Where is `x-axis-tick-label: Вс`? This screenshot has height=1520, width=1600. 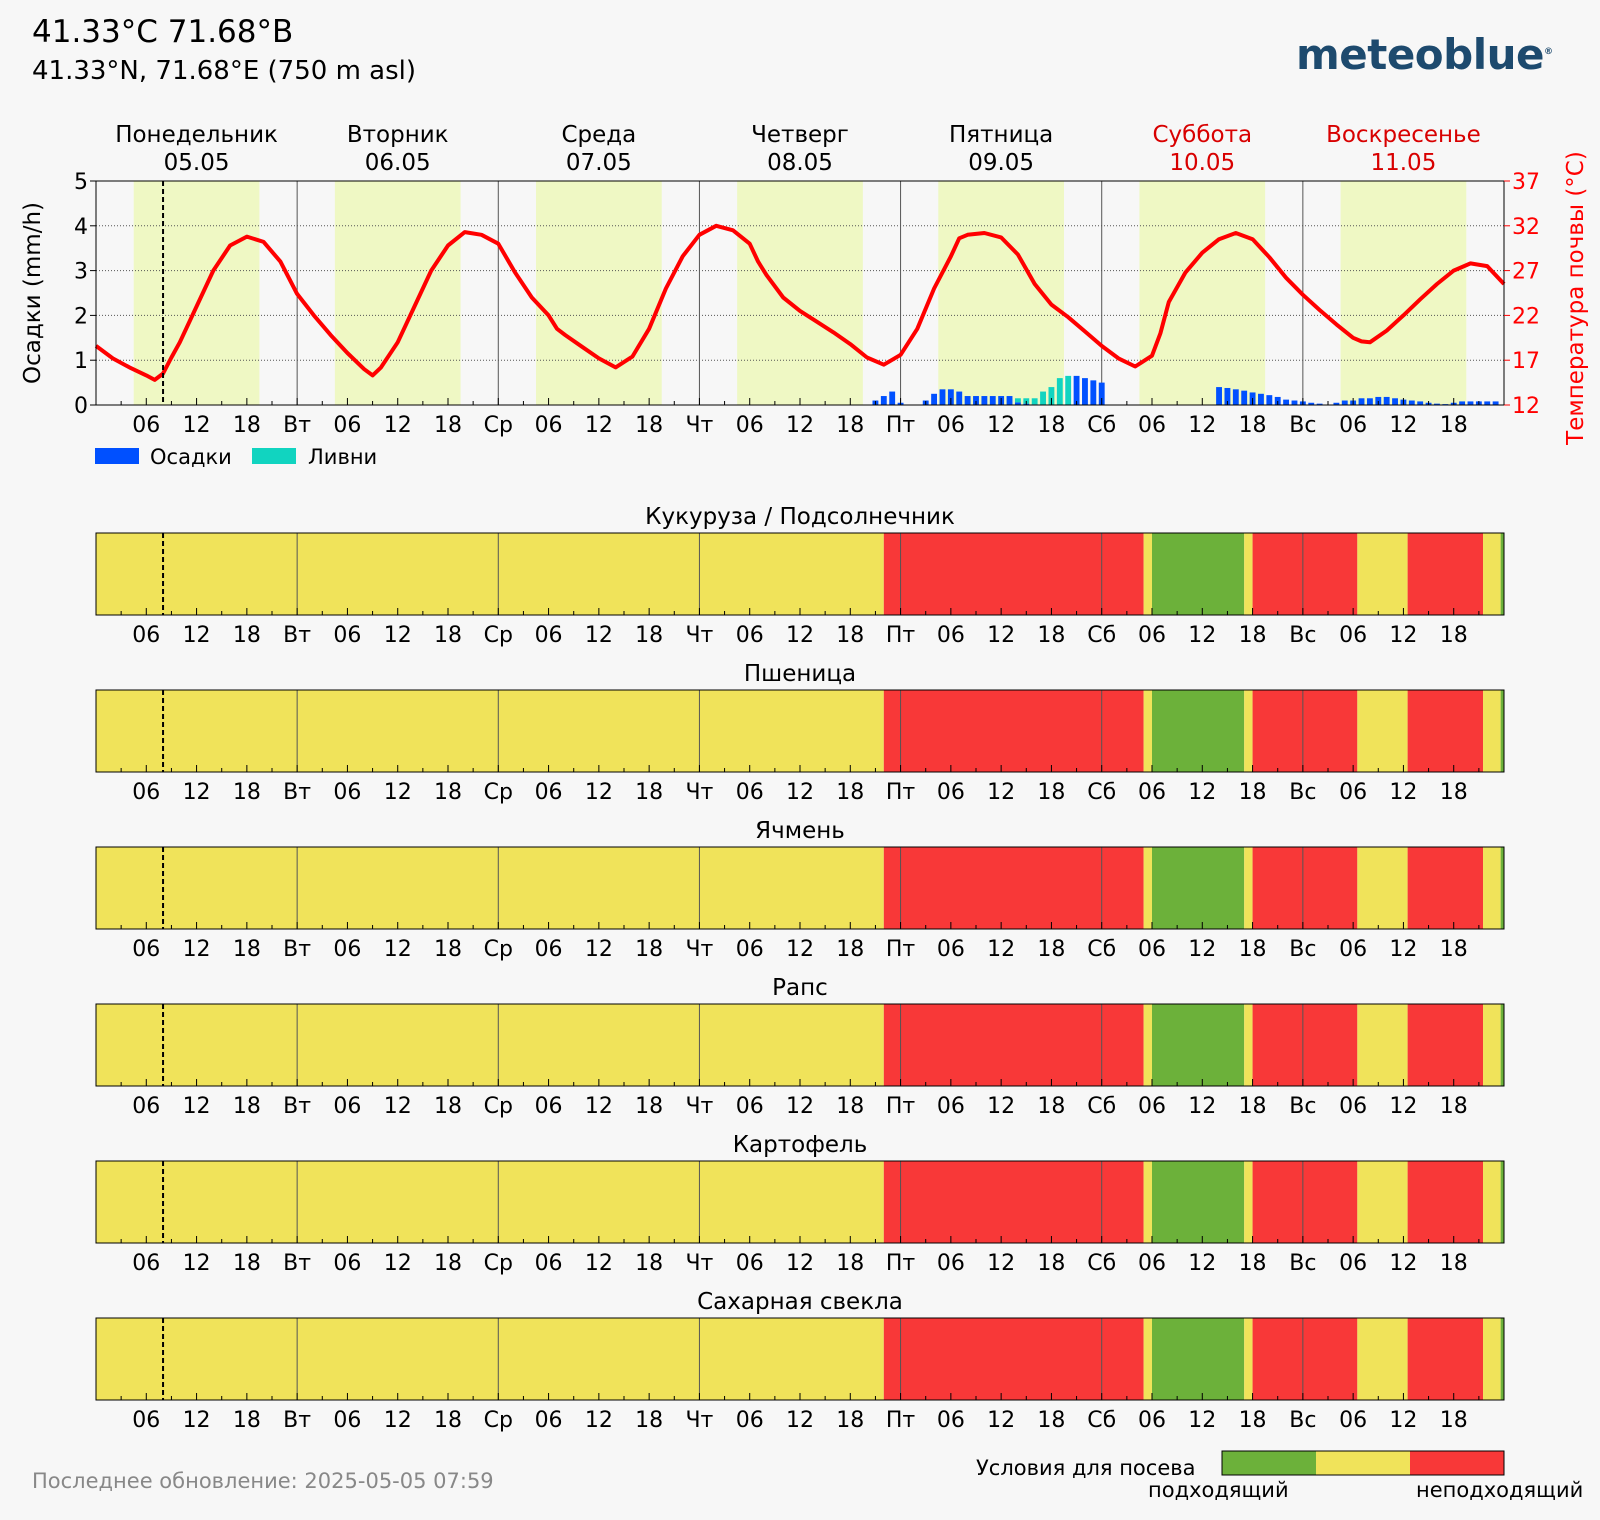 x-axis-tick-label: Вс is located at coordinates (1302, 1106).